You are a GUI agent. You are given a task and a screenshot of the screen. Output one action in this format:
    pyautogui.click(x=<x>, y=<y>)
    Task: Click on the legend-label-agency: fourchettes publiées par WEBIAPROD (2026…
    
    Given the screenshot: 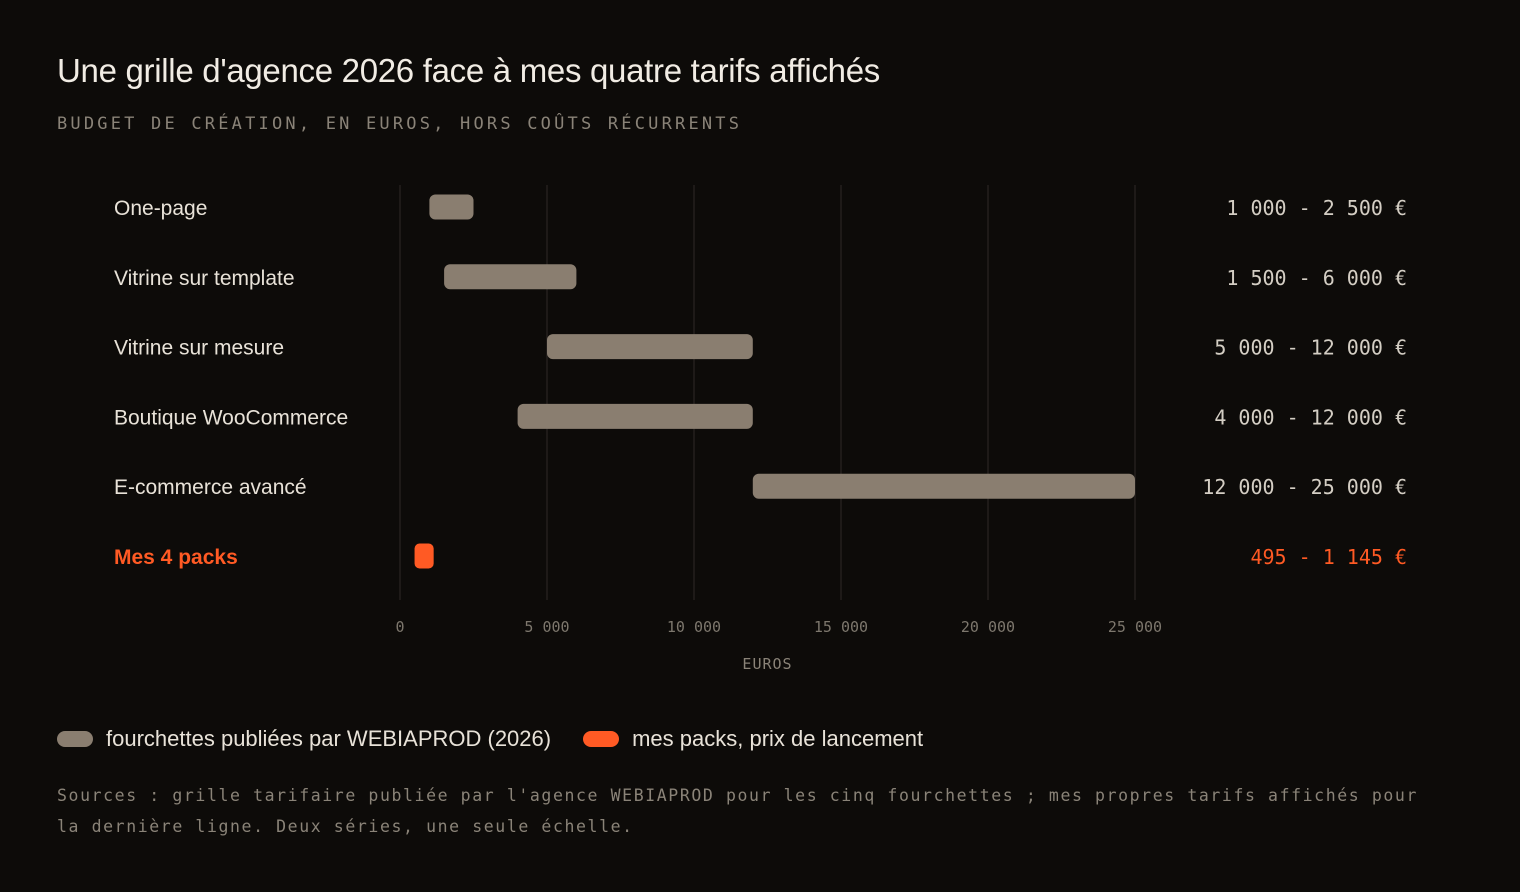 What is the action you would take?
    pyautogui.click(x=329, y=738)
    